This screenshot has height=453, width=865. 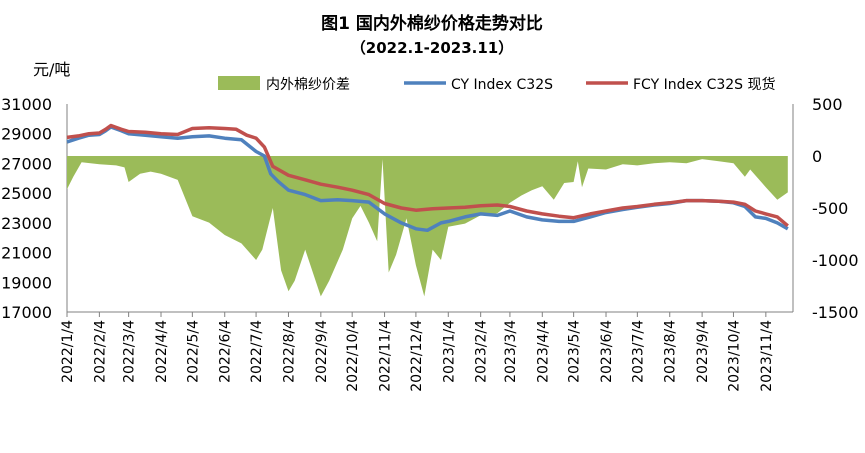 What do you see at coordinates (26, 208) in the screenshot?
I see `left-axis-ticks: 31000 29000 27000 25000 23000 21000 19000 17000` at bounding box center [26, 208].